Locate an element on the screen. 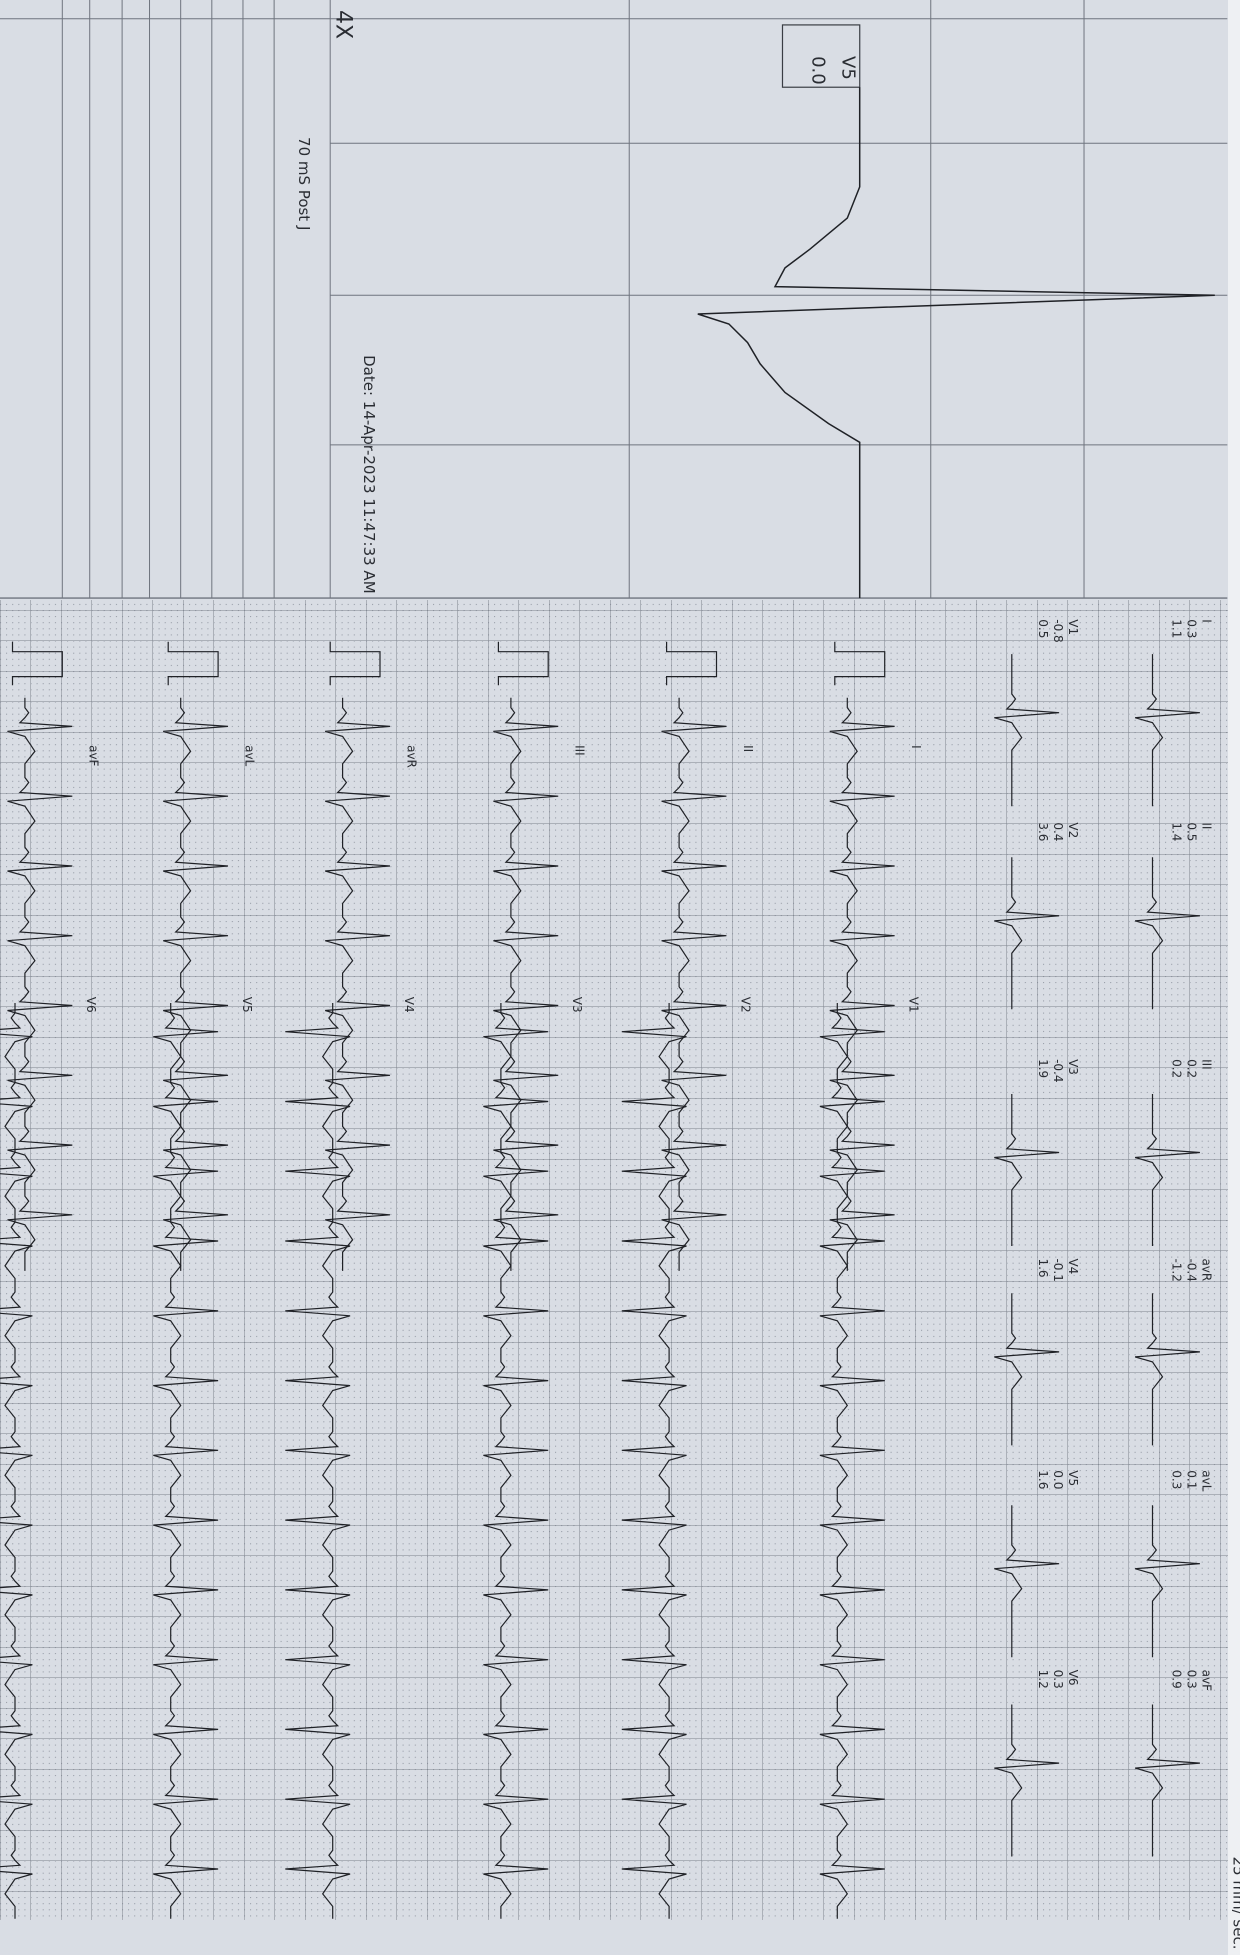 The image size is (1240, 1955). median-st: 0.5 is located at coordinates (1191, 831).